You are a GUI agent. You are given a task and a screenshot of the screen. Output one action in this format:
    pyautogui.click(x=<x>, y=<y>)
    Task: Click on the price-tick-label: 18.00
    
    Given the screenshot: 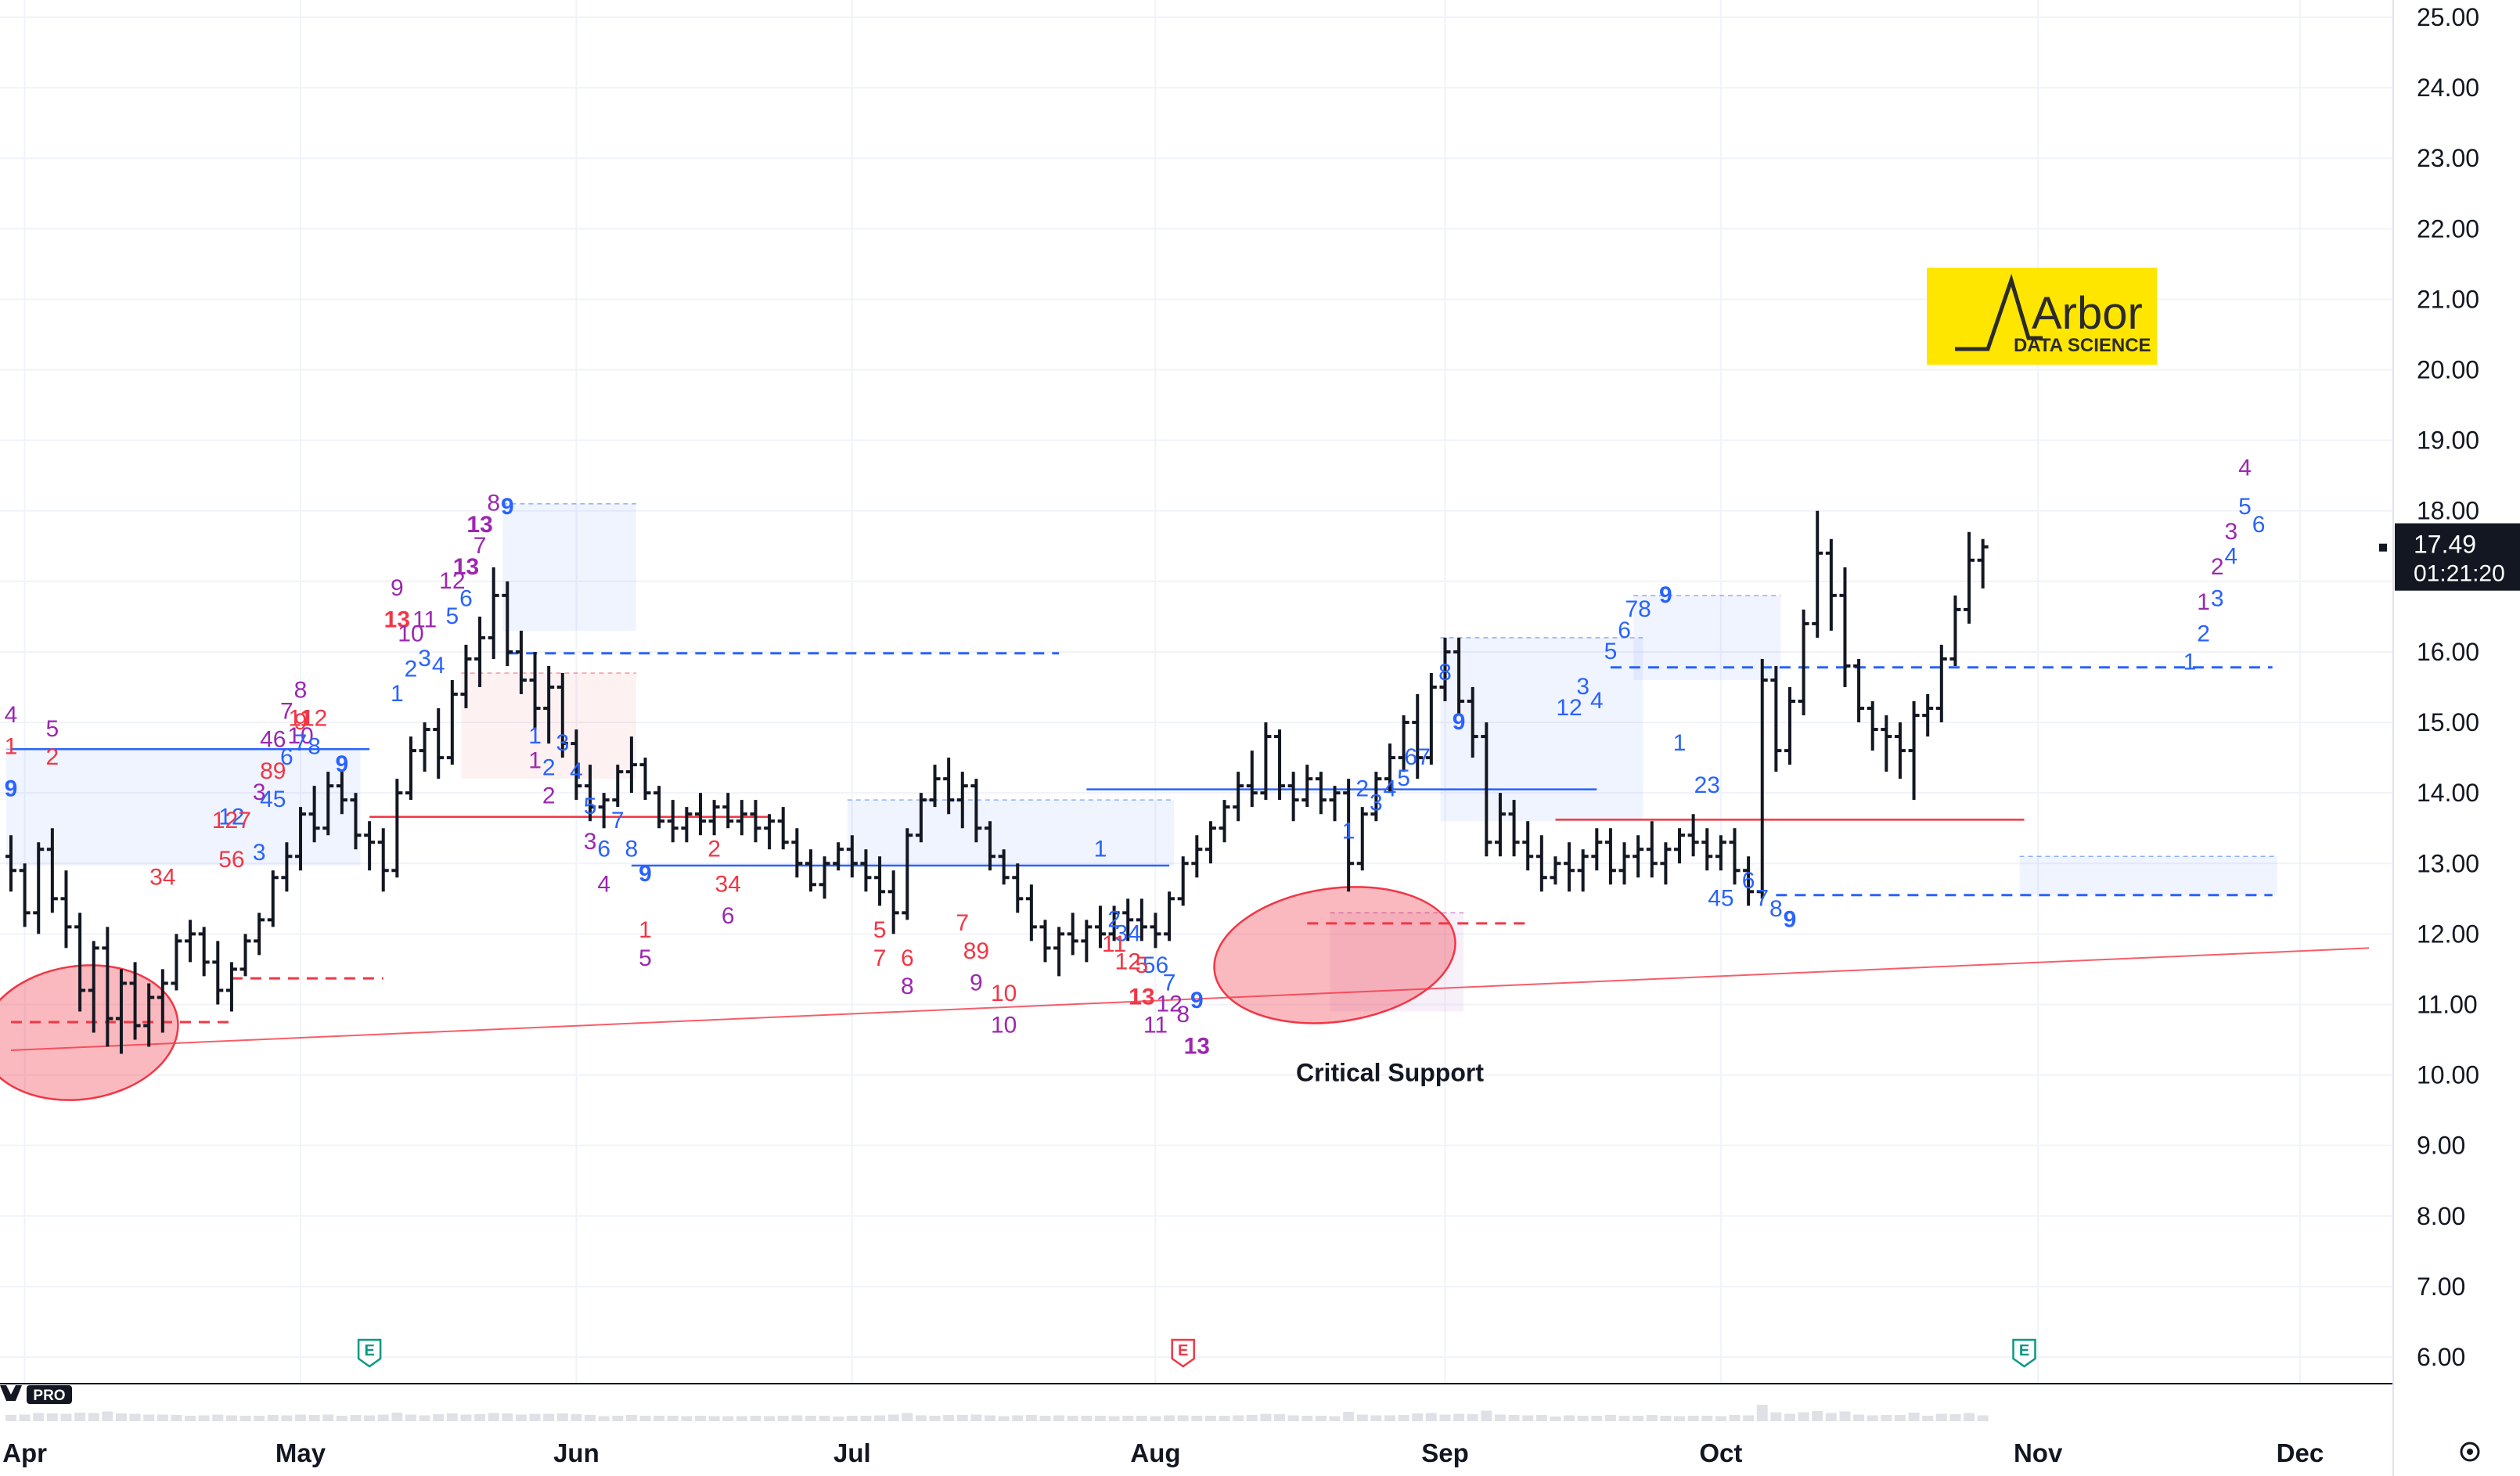 What is the action you would take?
    pyautogui.click(x=2448, y=511)
    